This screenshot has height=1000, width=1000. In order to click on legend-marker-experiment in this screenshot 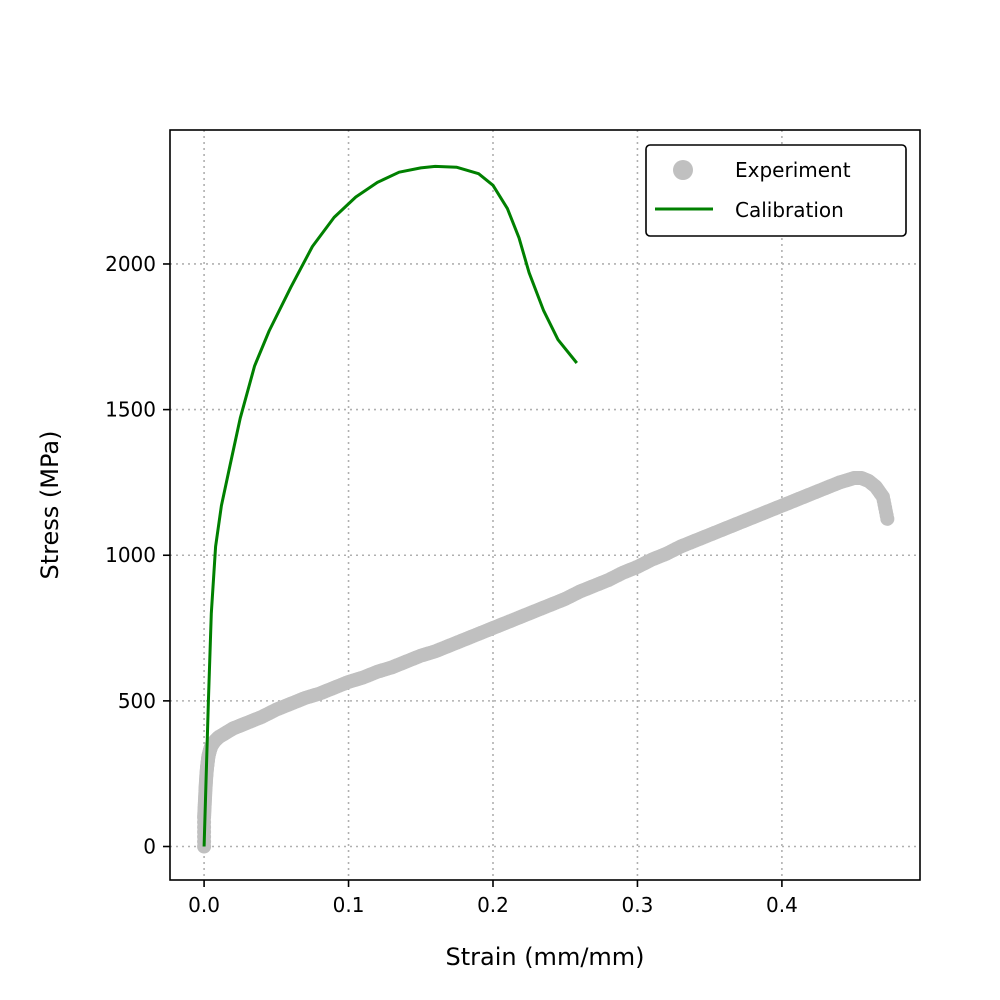, I will do `click(683, 170)`.